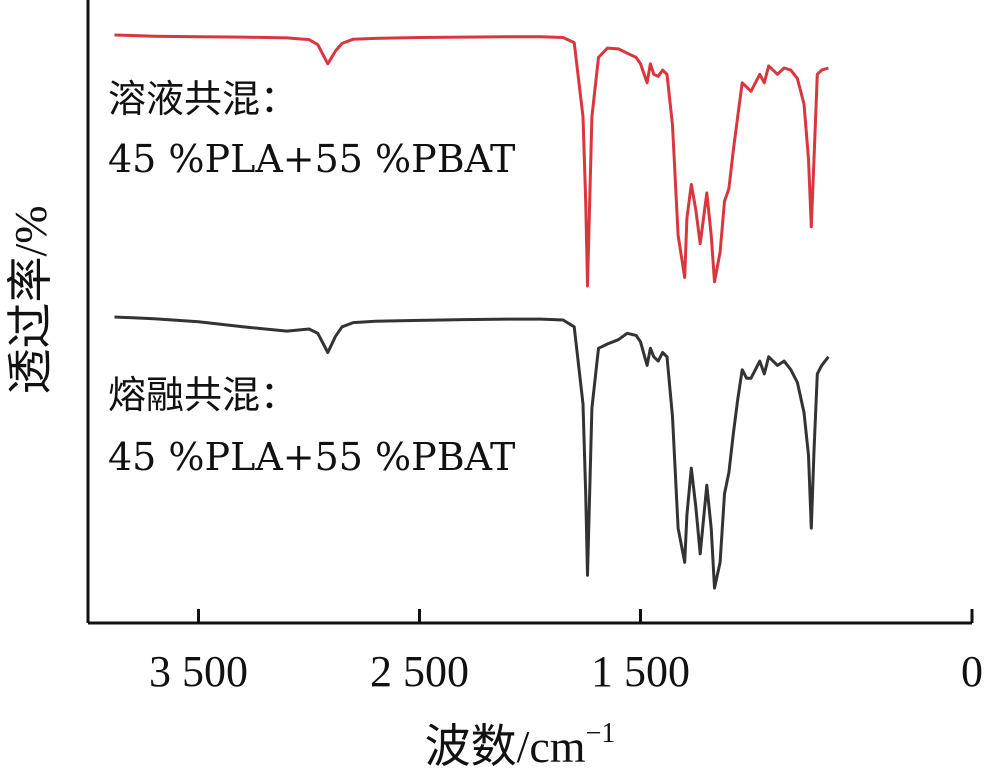  I want to click on x-ticks: 3 500 2 500 1 500 0, so click(566, 652).